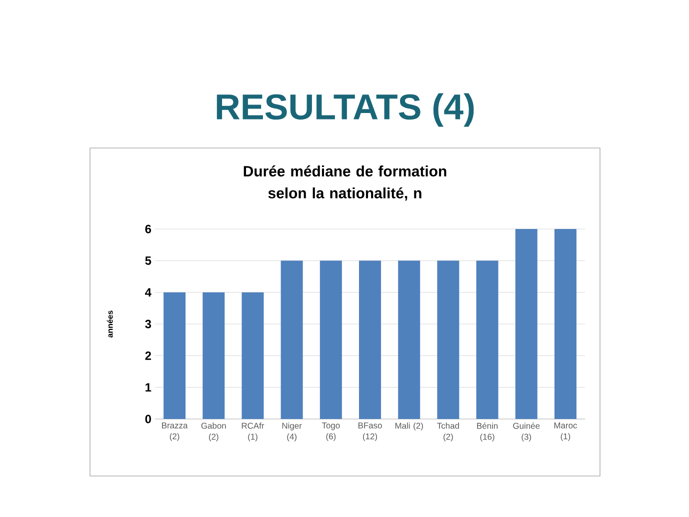  What do you see at coordinates (148, 355) in the screenshot?
I see `y-tick-label: 2` at bounding box center [148, 355].